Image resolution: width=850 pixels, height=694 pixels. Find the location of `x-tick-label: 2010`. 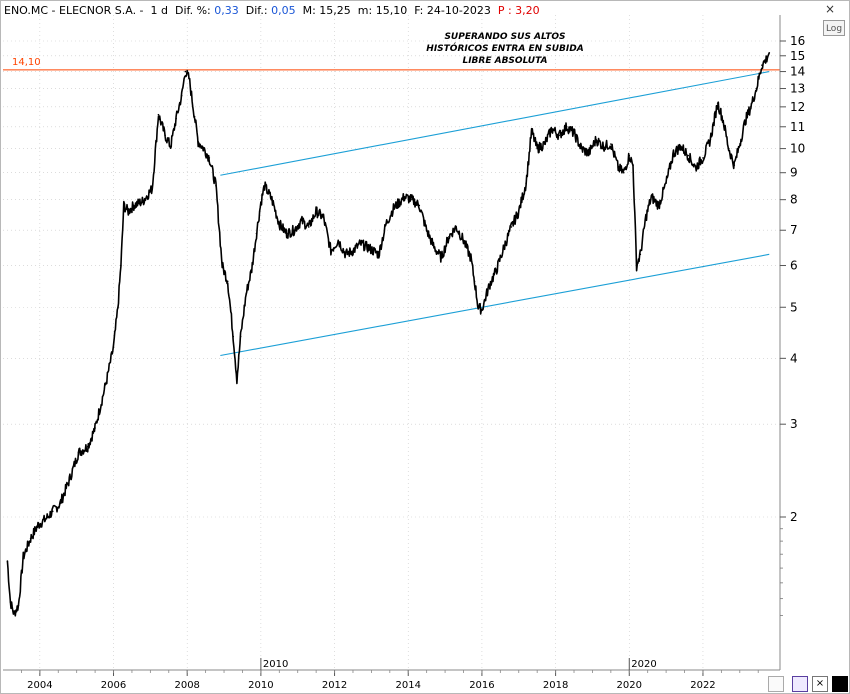

x-tick-label: 2010 is located at coordinates (260, 685).